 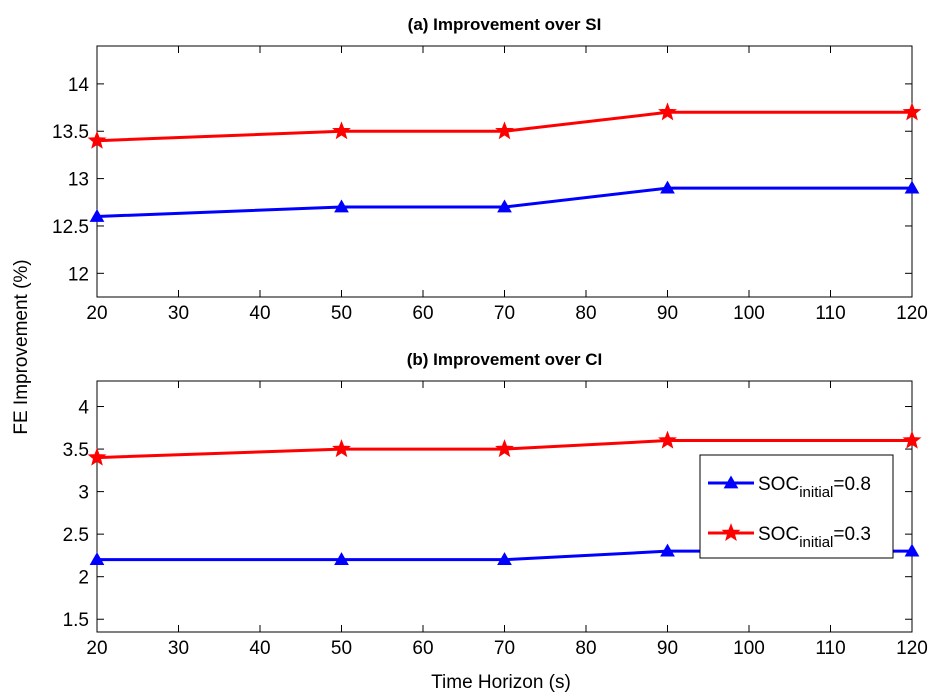 I want to click on legend-entry: SOCinitial=0.3, so click(x=789, y=537).